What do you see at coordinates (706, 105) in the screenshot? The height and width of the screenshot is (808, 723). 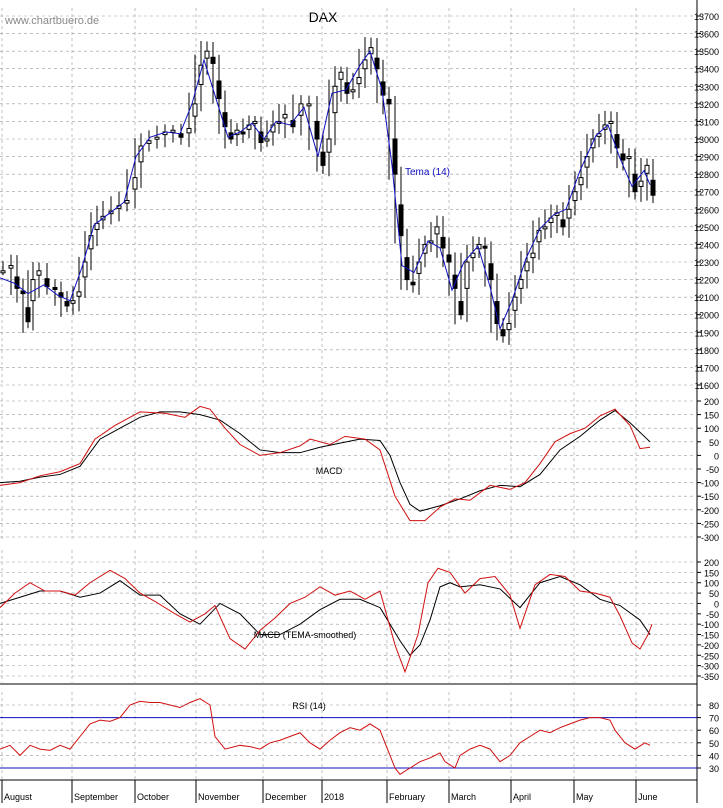 I see `y-tick-label: 13200` at bounding box center [706, 105].